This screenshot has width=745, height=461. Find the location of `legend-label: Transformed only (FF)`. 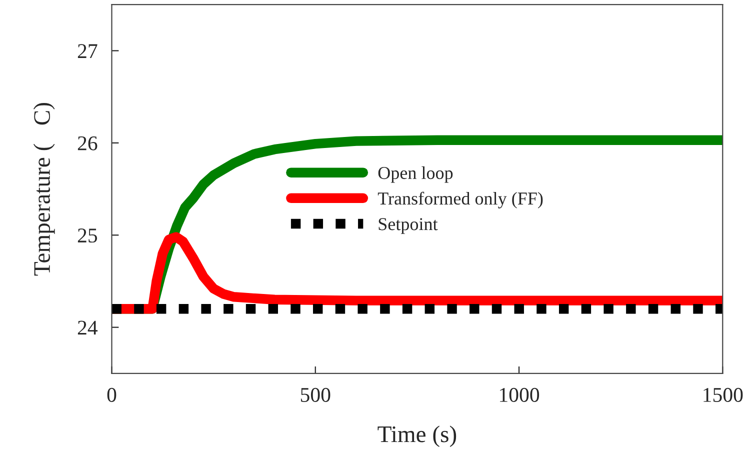

legend-label: Transformed only (FF) is located at coordinates (460, 200).